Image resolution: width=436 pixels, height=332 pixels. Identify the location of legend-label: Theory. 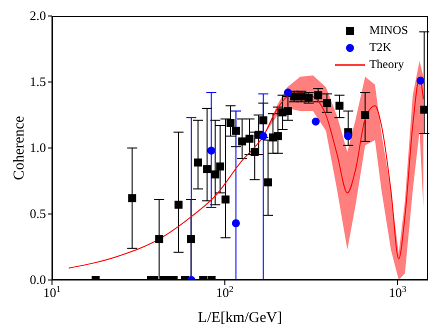
(386, 64).